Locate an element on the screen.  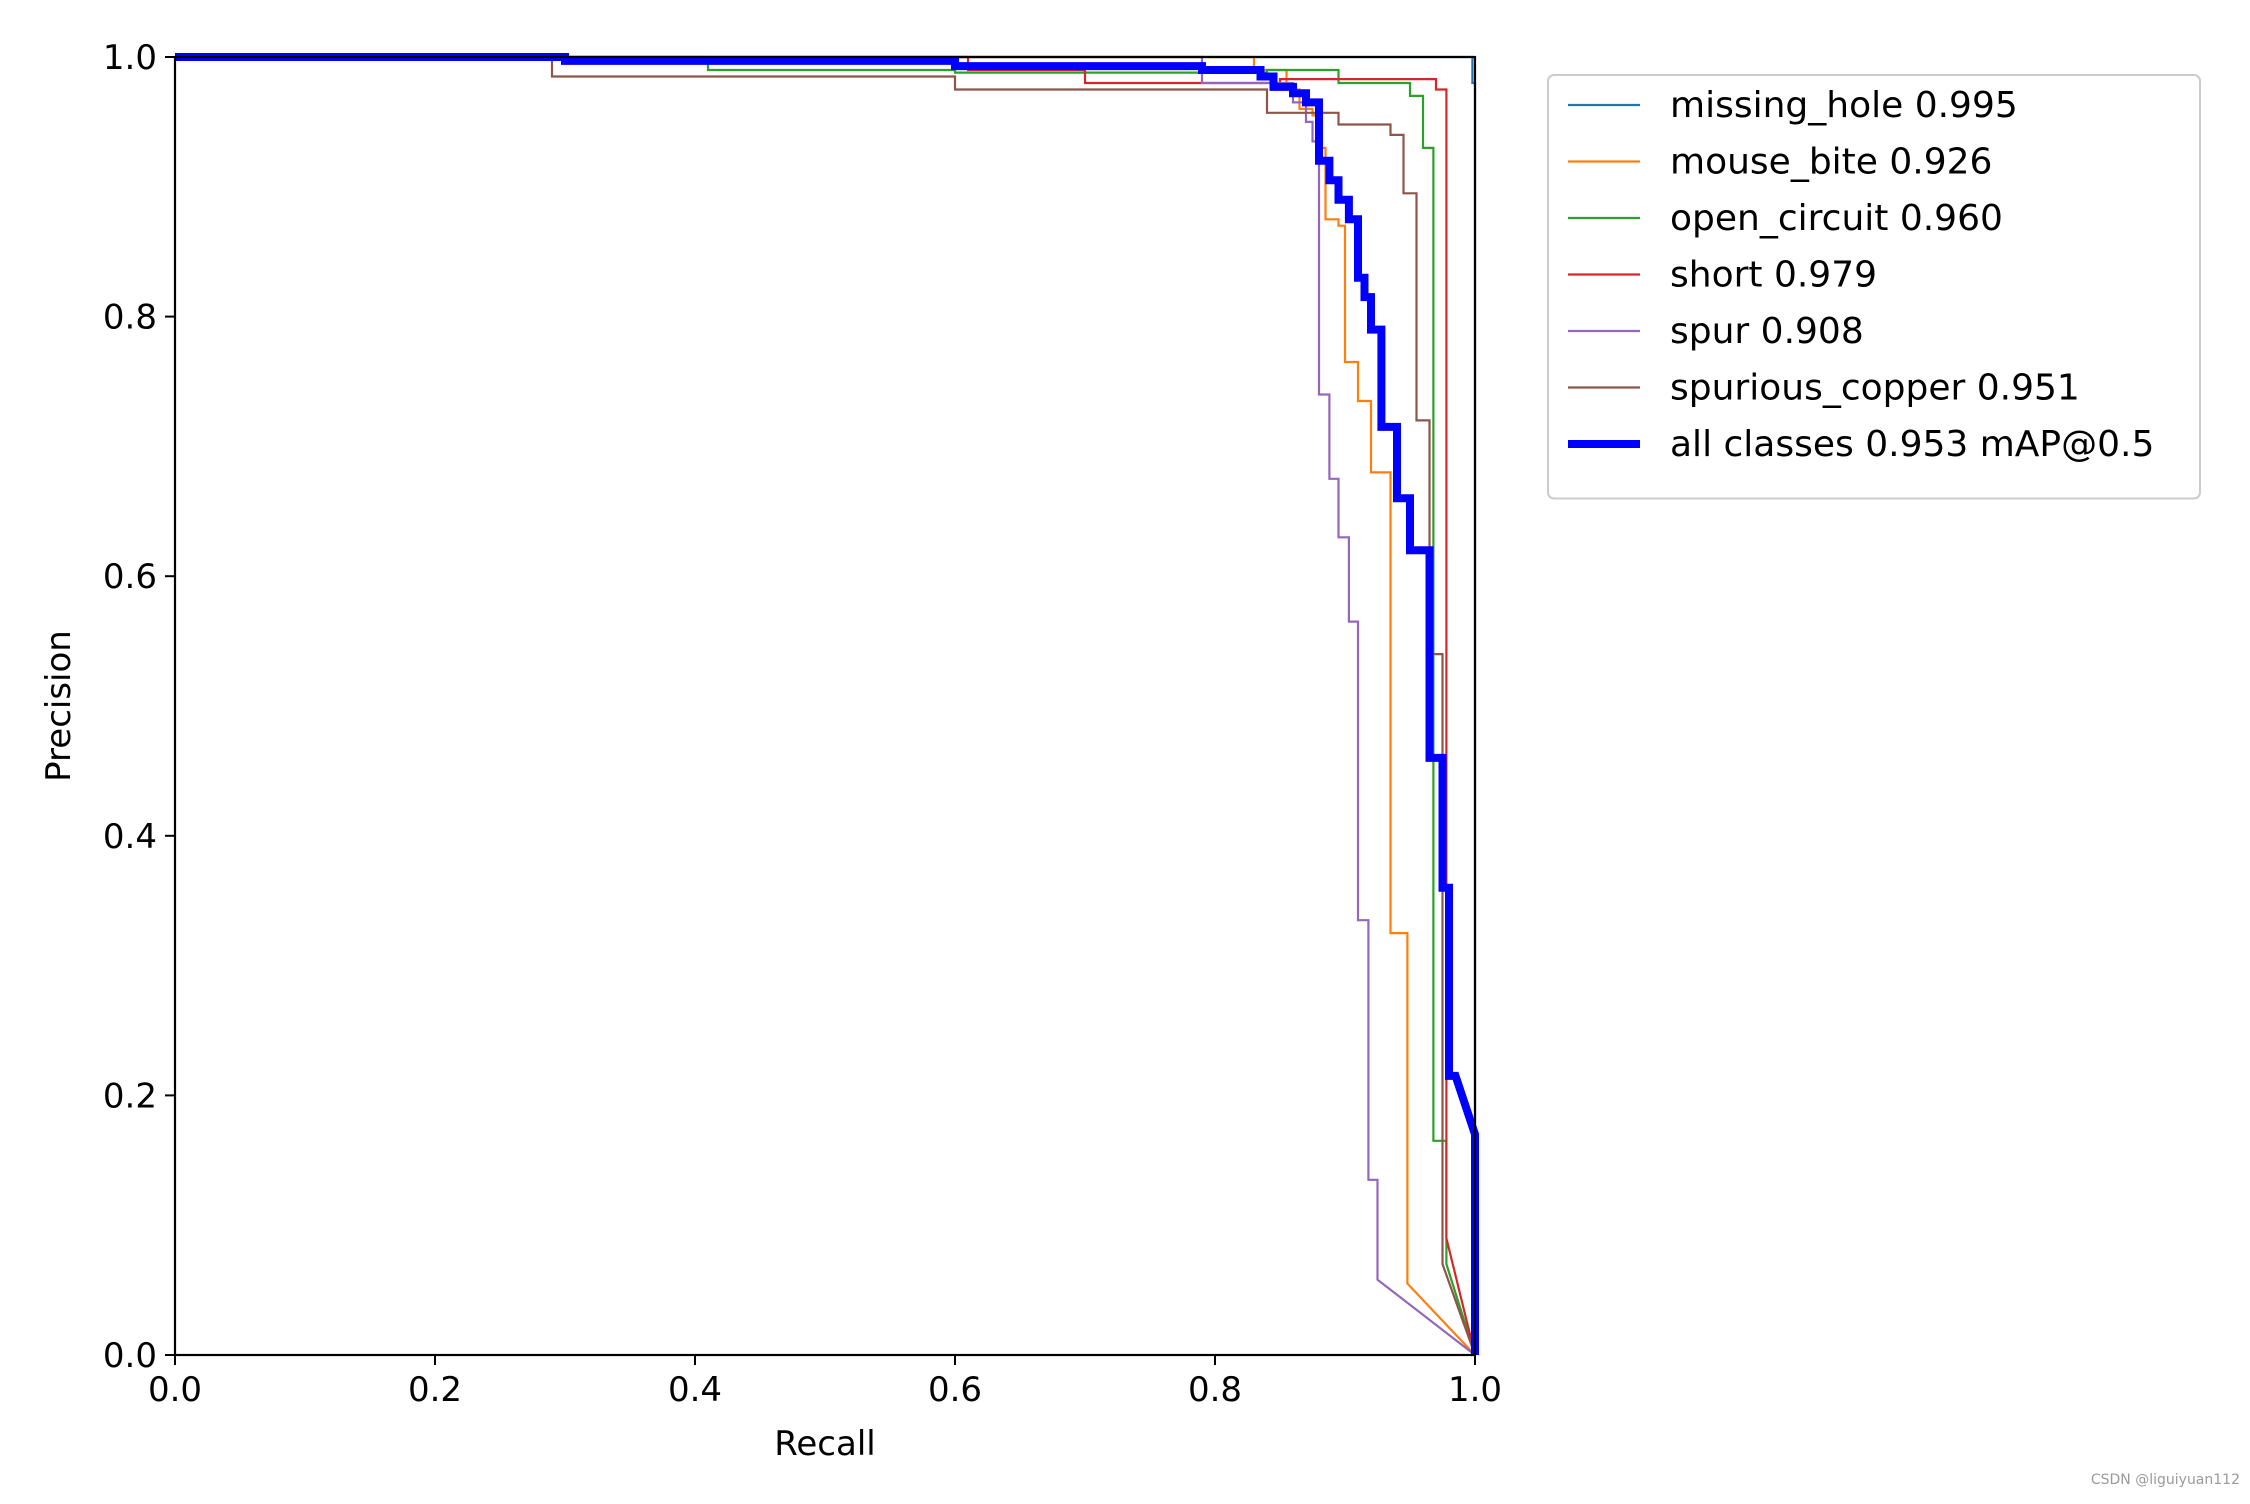
x-tick-label: 0.2 is located at coordinates (435, 1390).